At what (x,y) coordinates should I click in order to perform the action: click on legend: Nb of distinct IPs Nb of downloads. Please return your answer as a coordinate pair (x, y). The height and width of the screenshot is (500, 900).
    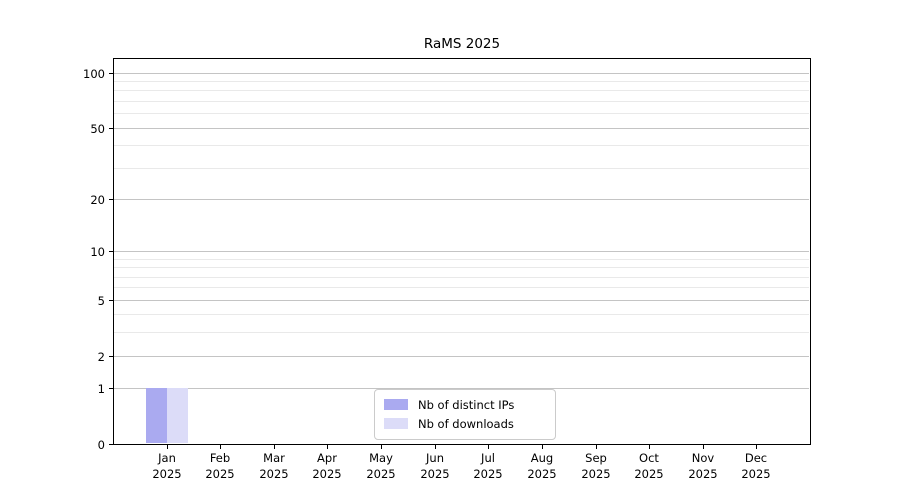
    Looking at the image, I should click on (465, 414).